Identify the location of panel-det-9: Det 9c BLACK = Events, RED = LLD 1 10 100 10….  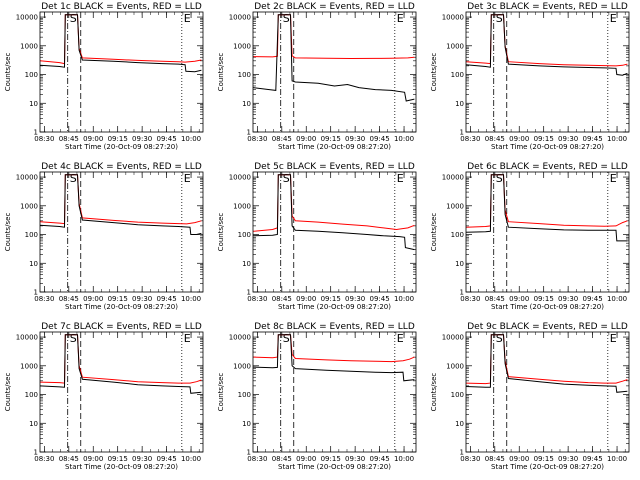
(530, 396).